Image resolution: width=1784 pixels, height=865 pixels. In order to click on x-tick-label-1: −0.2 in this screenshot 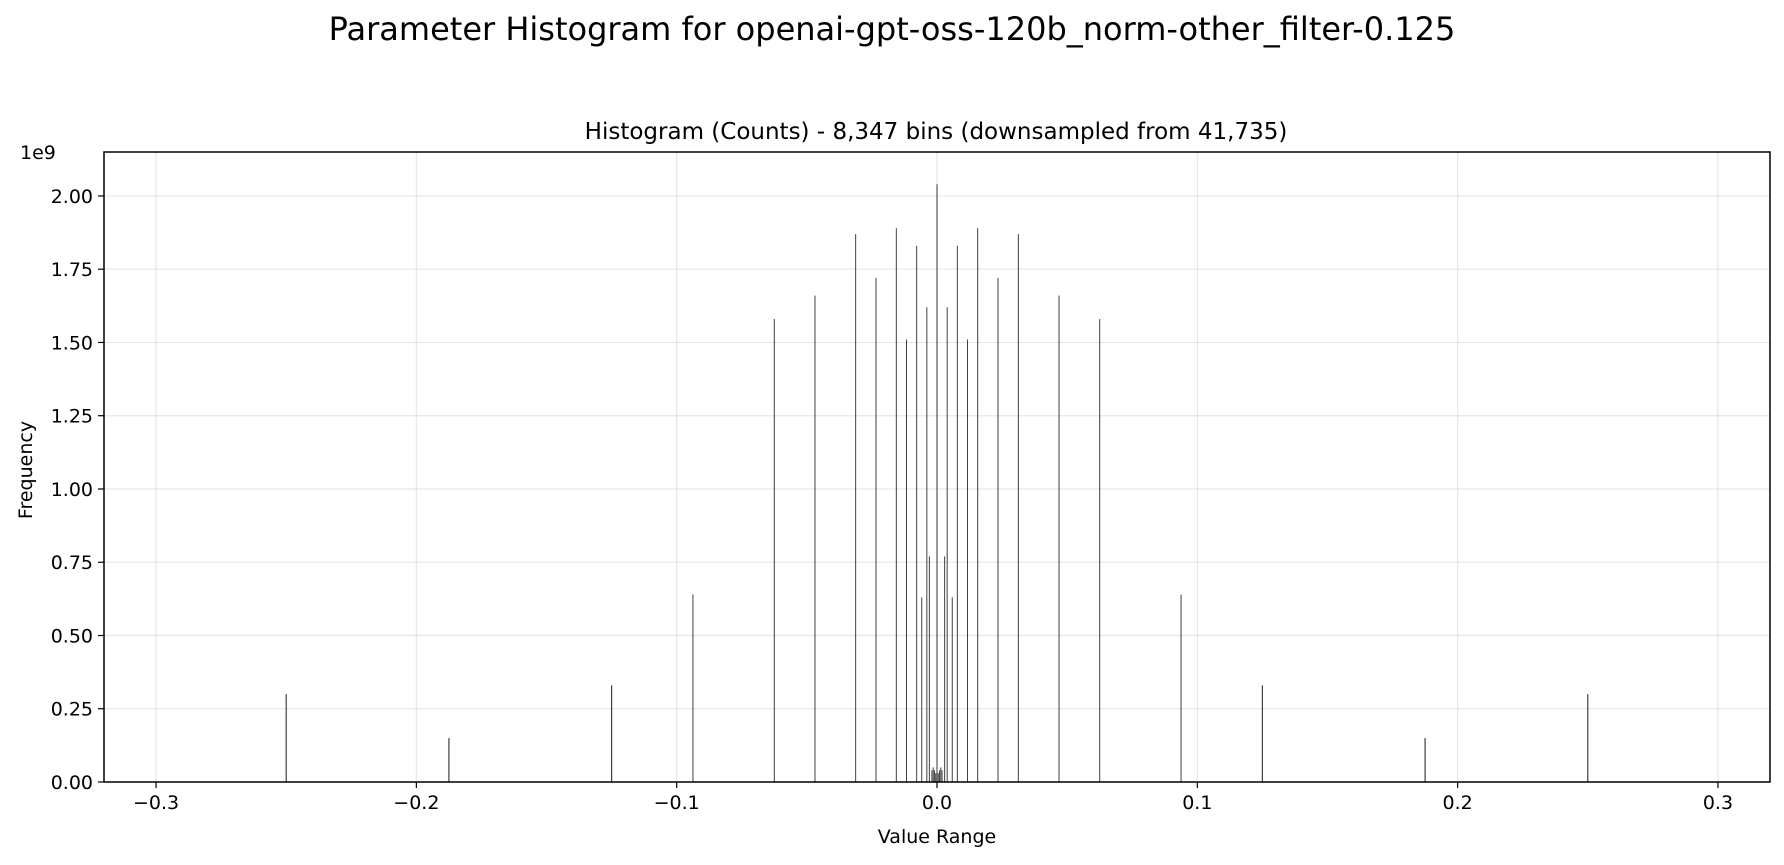, I will do `click(416, 803)`.